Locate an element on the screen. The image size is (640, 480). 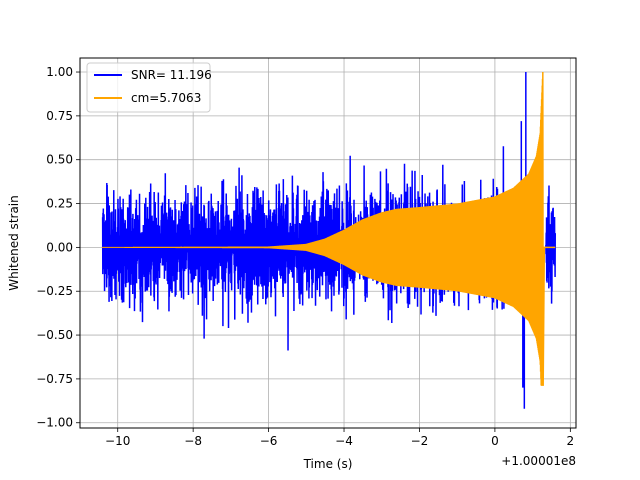
x-tick-label: −2 is located at coordinates (420, 441).